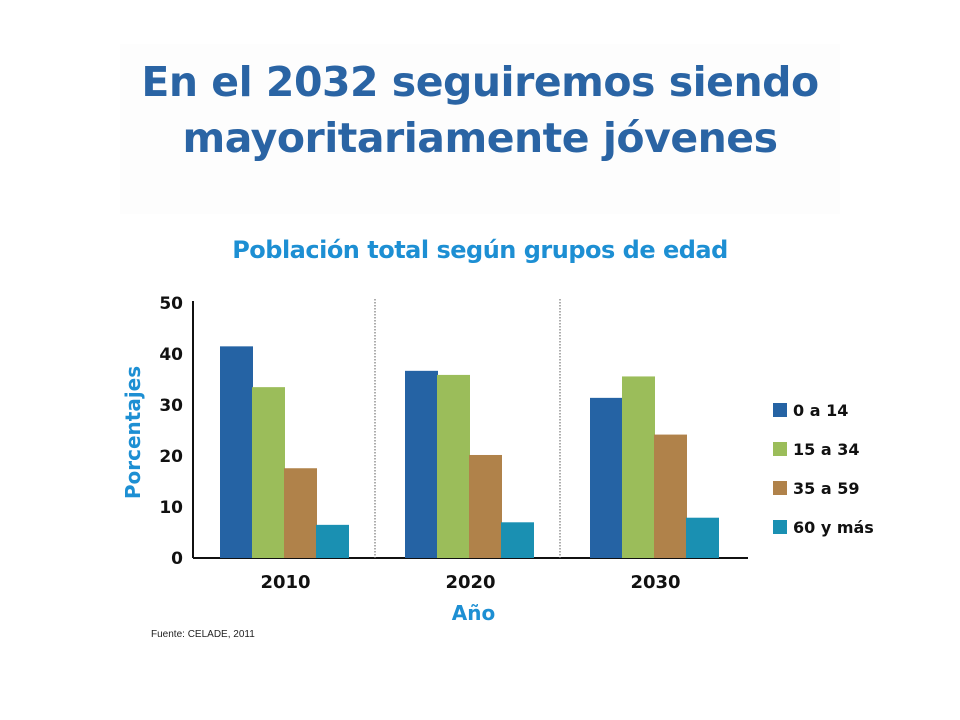 Image resolution: width=960 pixels, height=720 pixels. What do you see at coordinates (826, 488) in the screenshot?
I see `legend-label: 35 a 59` at bounding box center [826, 488].